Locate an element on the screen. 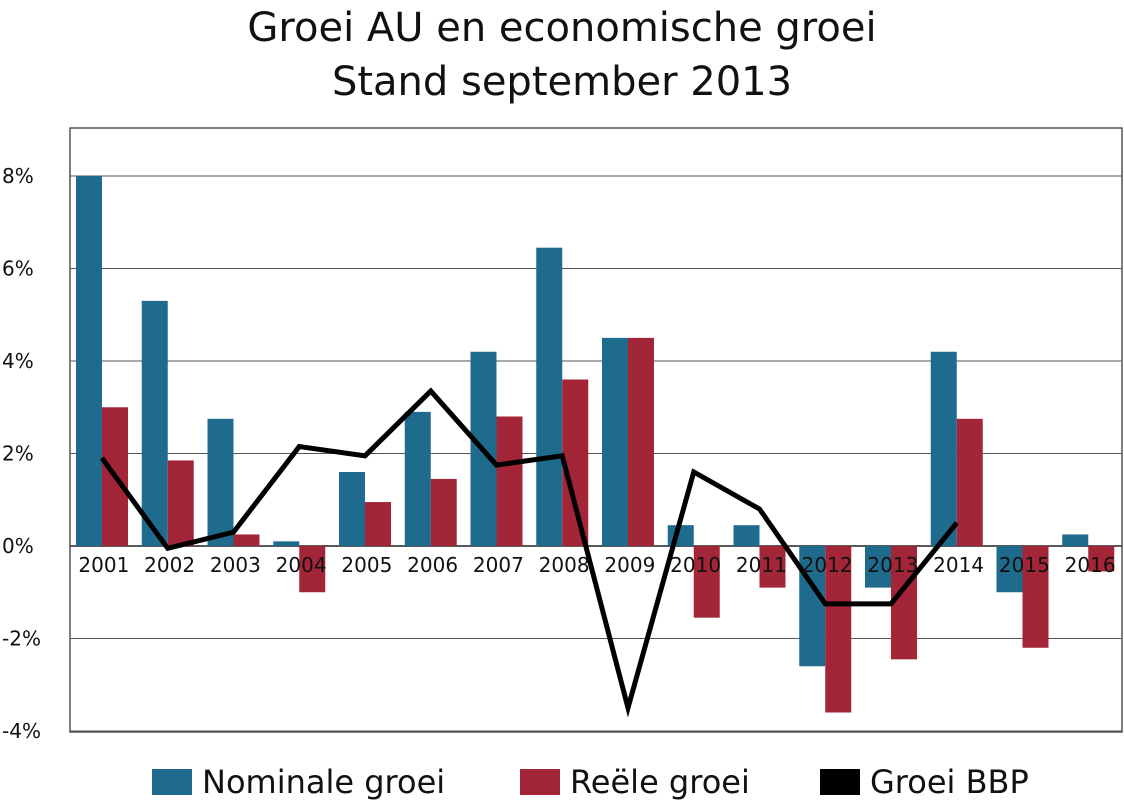 The image size is (1124, 806). category-label: 2013 is located at coordinates (892, 565).